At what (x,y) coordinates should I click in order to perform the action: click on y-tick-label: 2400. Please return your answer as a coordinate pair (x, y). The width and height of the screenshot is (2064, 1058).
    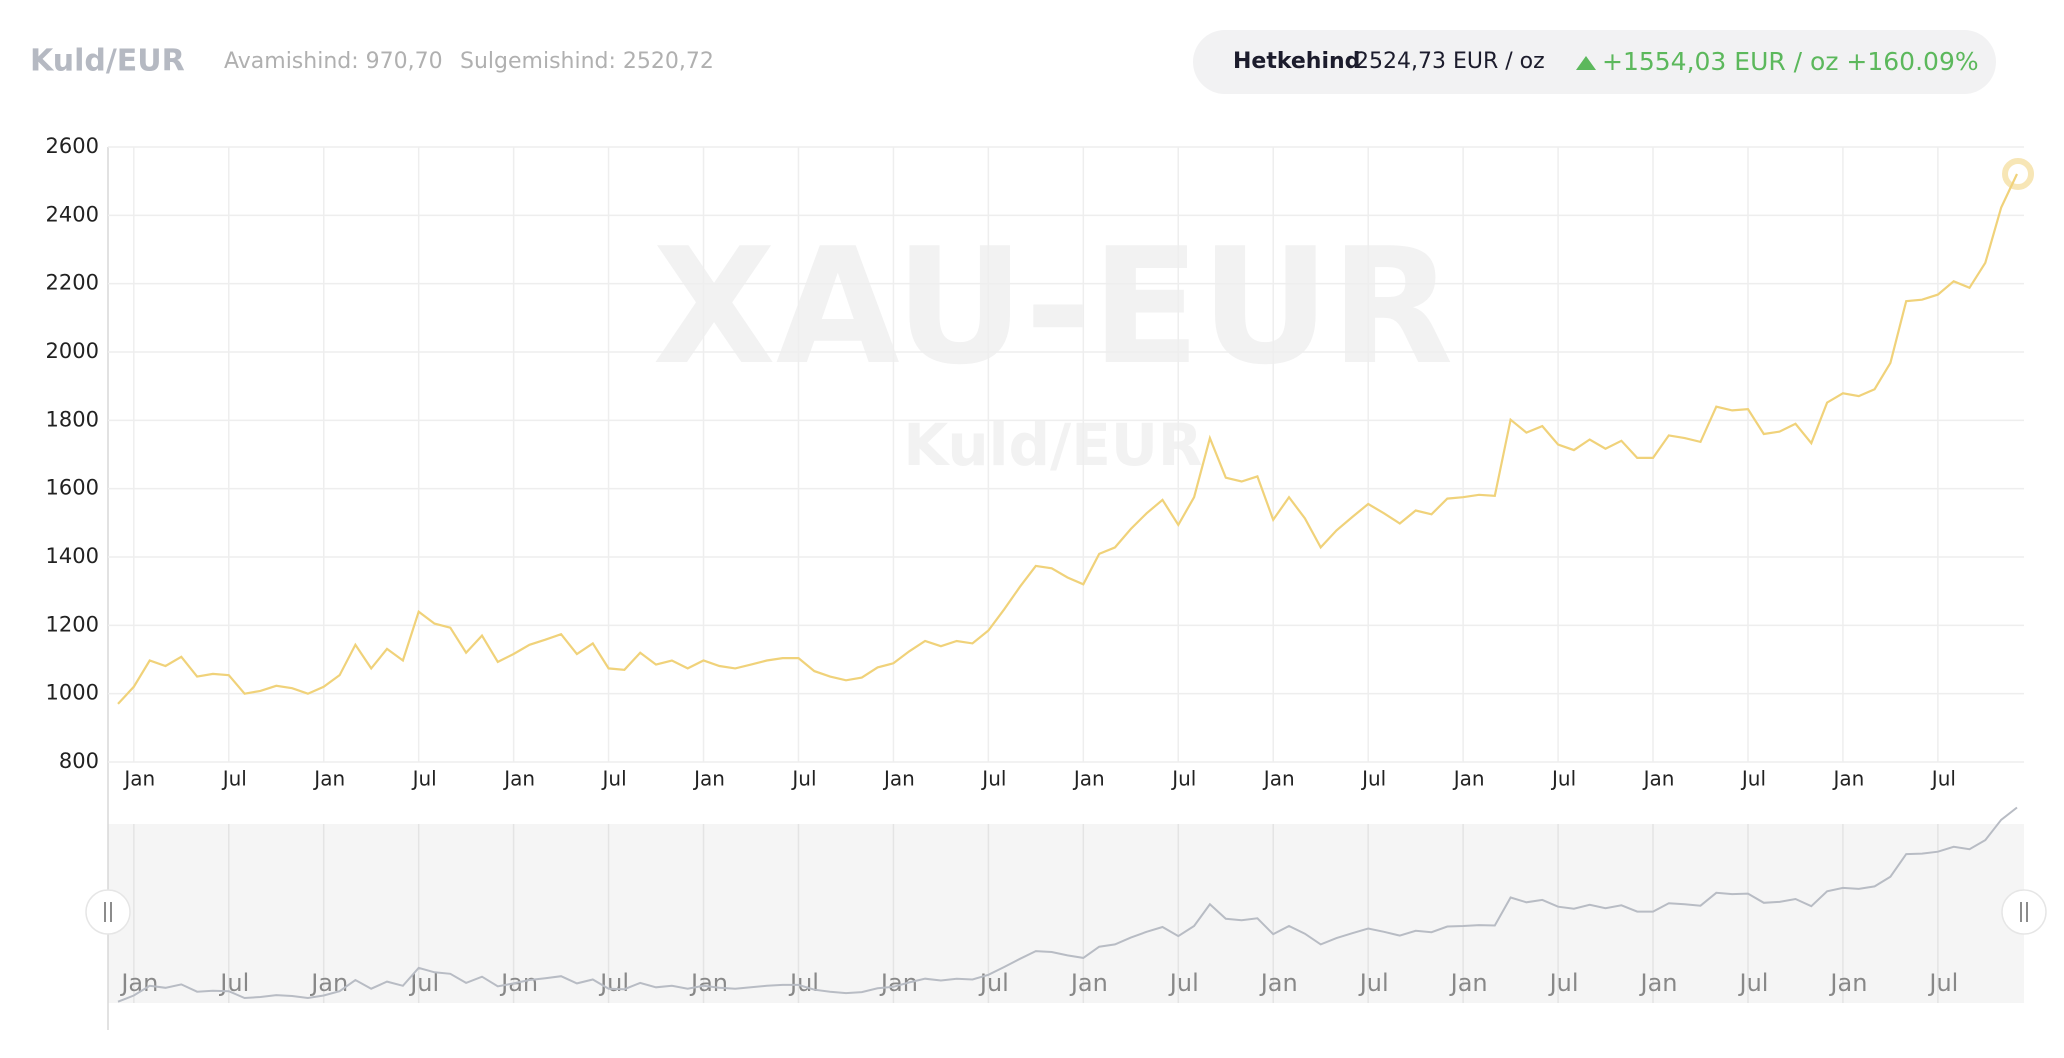
    Looking at the image, I should click on (72, 214).